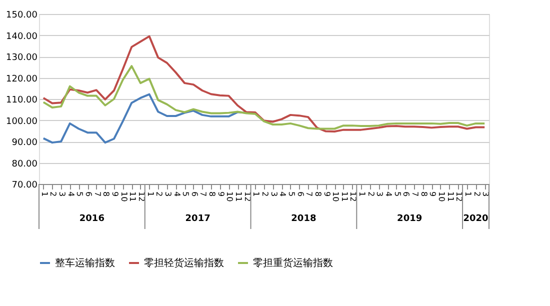  I want to click on legend-label: 整车运输指数, so click(85, 263).